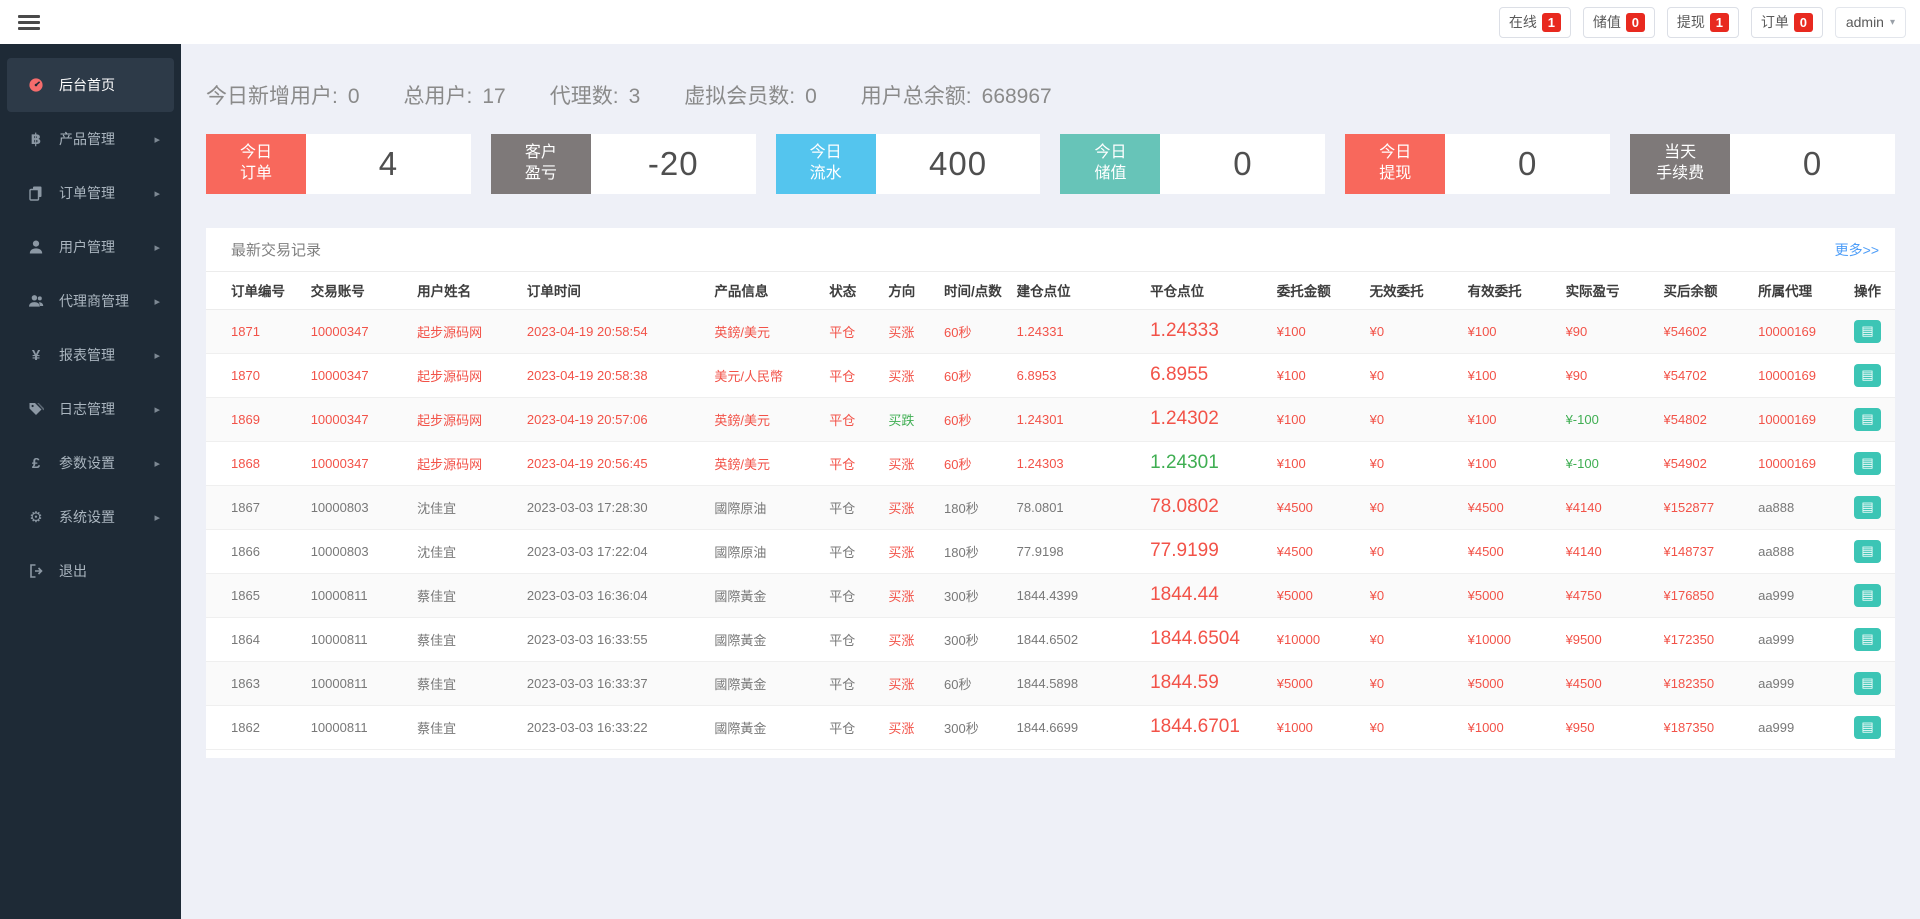  What do you see at coordinates (90, 409) in the screenshot?
I see `sidebar-item-日志管理: 日志管理 ▸` at bounding box center [90, 409].